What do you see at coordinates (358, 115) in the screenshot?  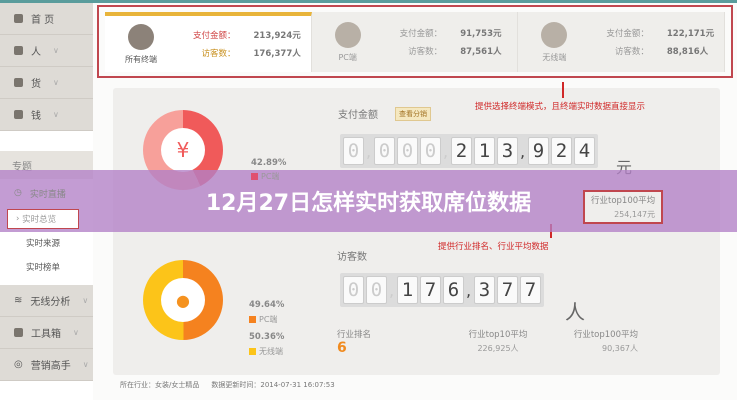 I see `payment-title: 支付金额` at bounding box center [358, 115].